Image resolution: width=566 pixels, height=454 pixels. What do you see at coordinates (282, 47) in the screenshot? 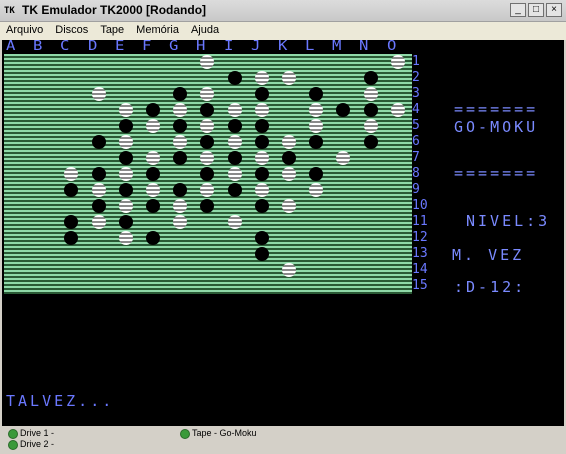
I see `column-letter: K` at bounding box center [282, 47].